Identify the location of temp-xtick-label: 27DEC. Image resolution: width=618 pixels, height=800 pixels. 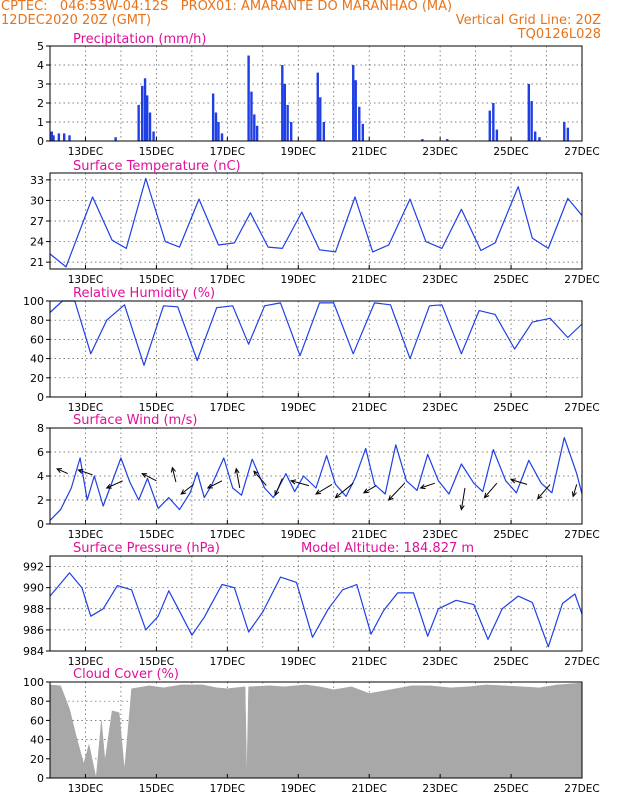
(581, 280).